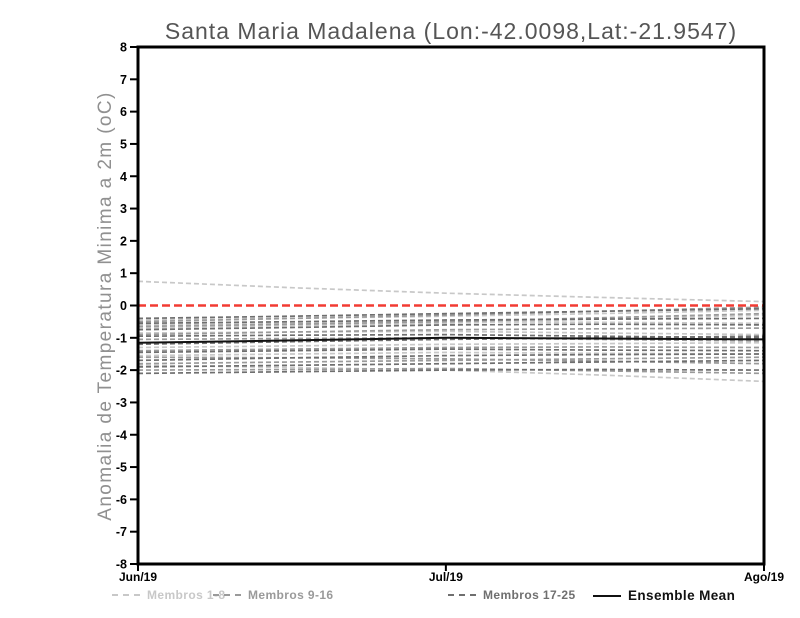 This screenshot has height=618, width=800. Describe the element at coordinates (123, 209) in the screenshot. I see `y-tick-label: 3` at that location.